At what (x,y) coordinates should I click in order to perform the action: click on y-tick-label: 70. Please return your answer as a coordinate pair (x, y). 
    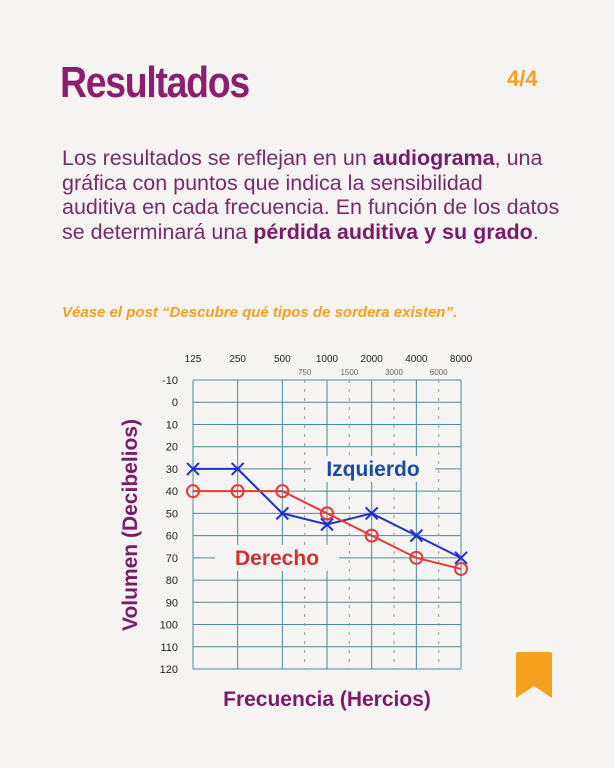
    Looking at the image, I should click on (172, 559).